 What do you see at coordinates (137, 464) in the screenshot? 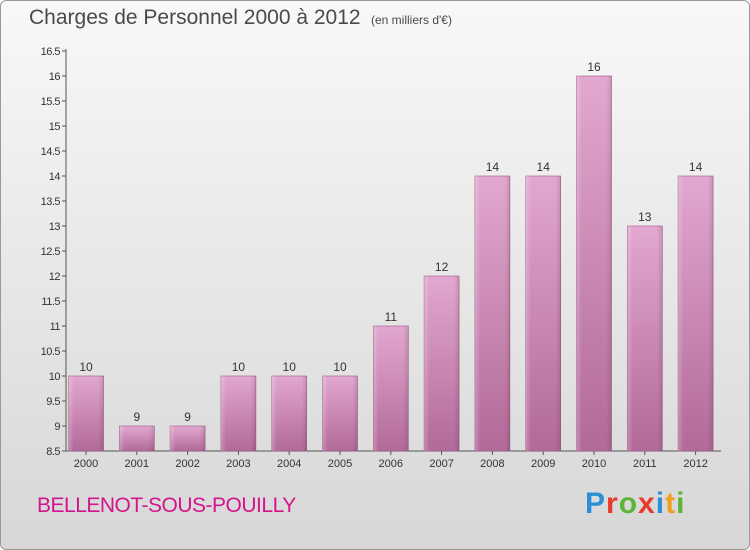
I see `x-tick-label-2001: 2001` at bounding box center [137, 464].